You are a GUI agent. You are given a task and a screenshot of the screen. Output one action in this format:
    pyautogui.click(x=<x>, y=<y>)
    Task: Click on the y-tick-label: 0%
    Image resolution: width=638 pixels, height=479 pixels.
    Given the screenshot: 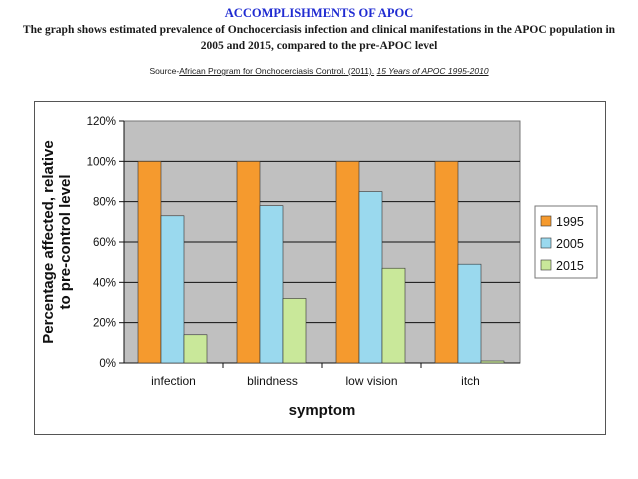 What is the action you would take?
    pyautogui.click(x=107, y=364)
    